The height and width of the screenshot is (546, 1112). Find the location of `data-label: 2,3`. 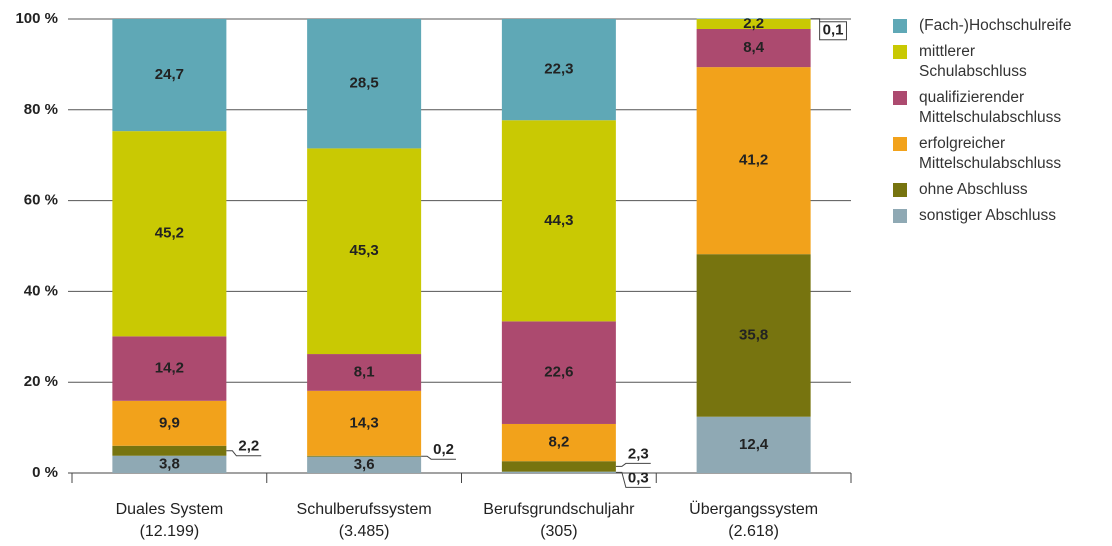

data-label: 2,3 is located at coordinates (638, 453).